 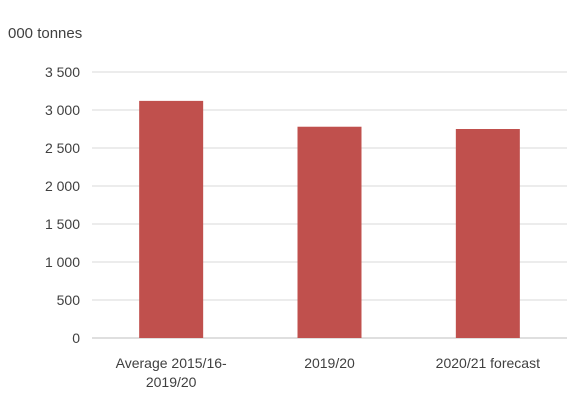 I want to click on x-tick-label: Average 2015/16-2019/20, so click(x=171, y=372).